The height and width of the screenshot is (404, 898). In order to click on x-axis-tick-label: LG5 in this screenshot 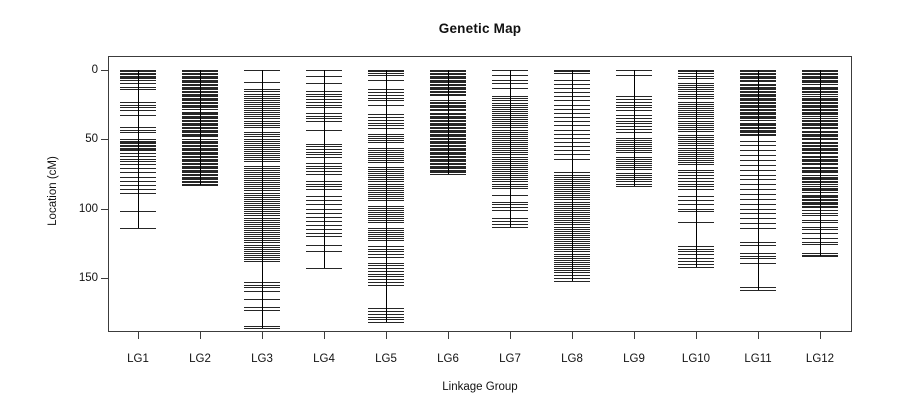, I will do `click(386, 359)`.